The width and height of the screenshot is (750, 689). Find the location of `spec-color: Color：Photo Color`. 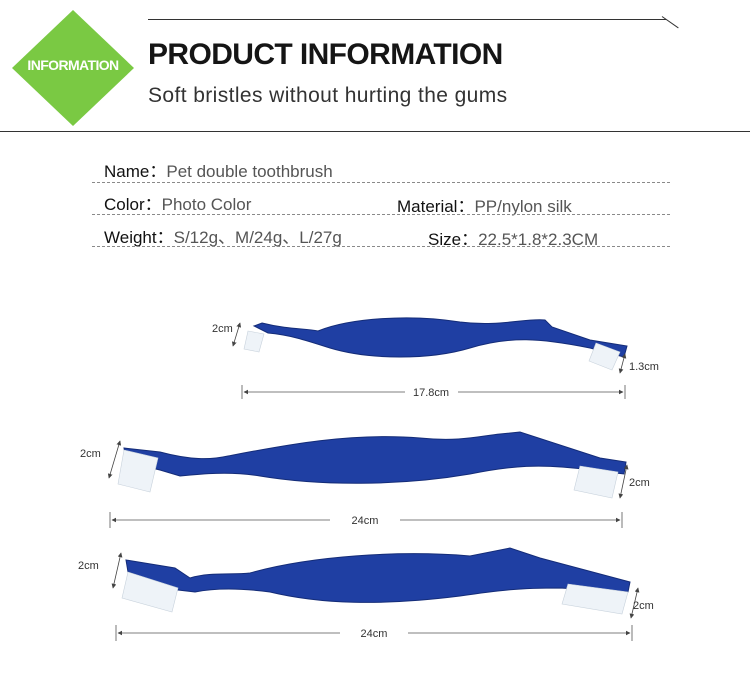

spec-color: Color：Photo Color is located at coordinates (177, 202).